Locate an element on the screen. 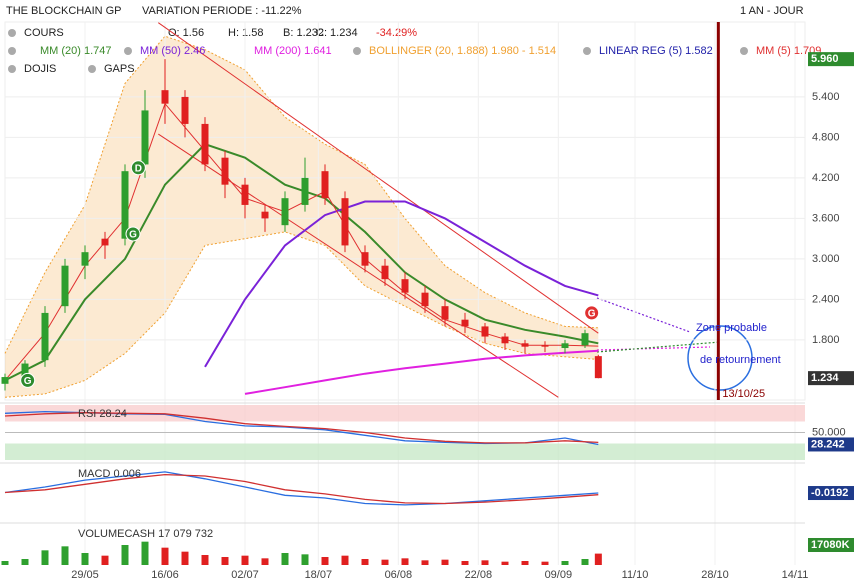 The height and width of the screenshot is (583, 859). legend-entry: LINEAR REG (5) 1.582 is located at coordinates (656, 51).